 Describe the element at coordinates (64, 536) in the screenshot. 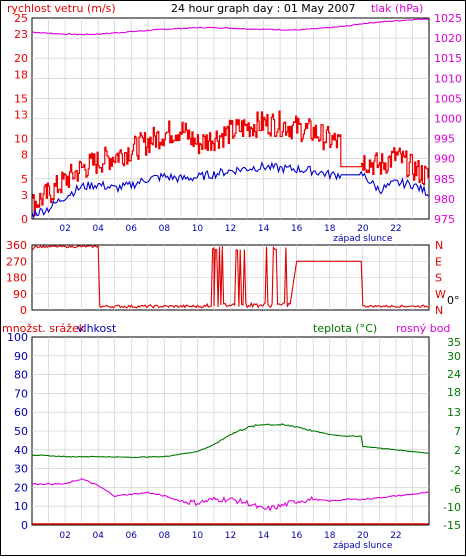

I see `rain-temp-x-tick-label: 02` at that location.